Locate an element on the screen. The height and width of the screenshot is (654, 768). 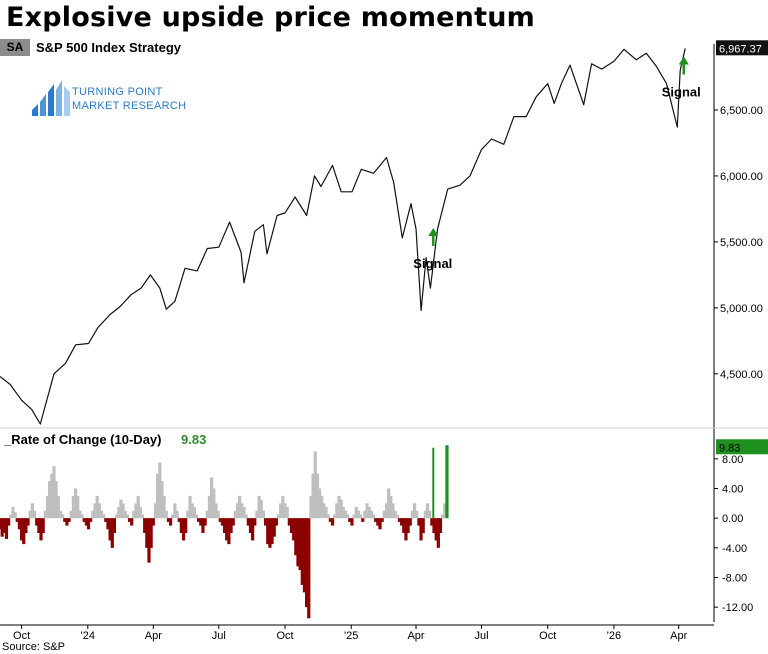
x-tick-label: '26 is located at coordinates (614, 636).